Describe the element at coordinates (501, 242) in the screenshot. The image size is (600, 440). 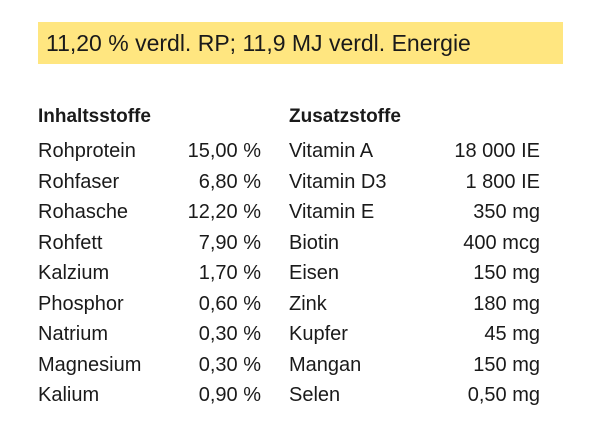
I see `additive-amount: 400 mcg` at that location.